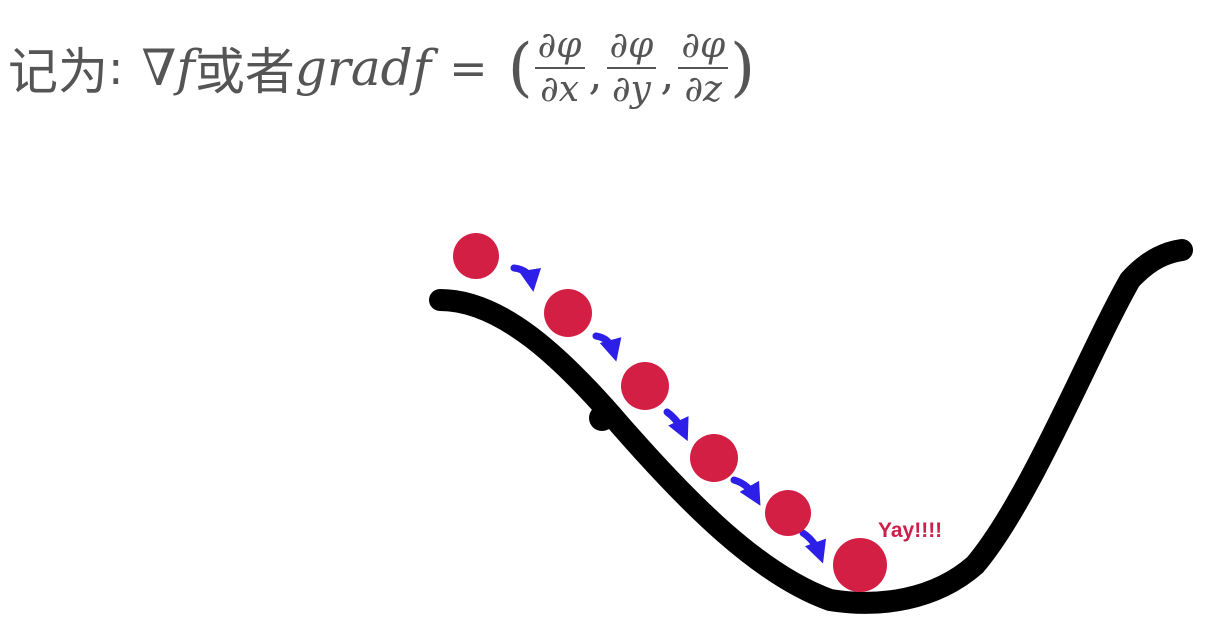  I want to click on prefix-label: 记为, so click(58, 72).